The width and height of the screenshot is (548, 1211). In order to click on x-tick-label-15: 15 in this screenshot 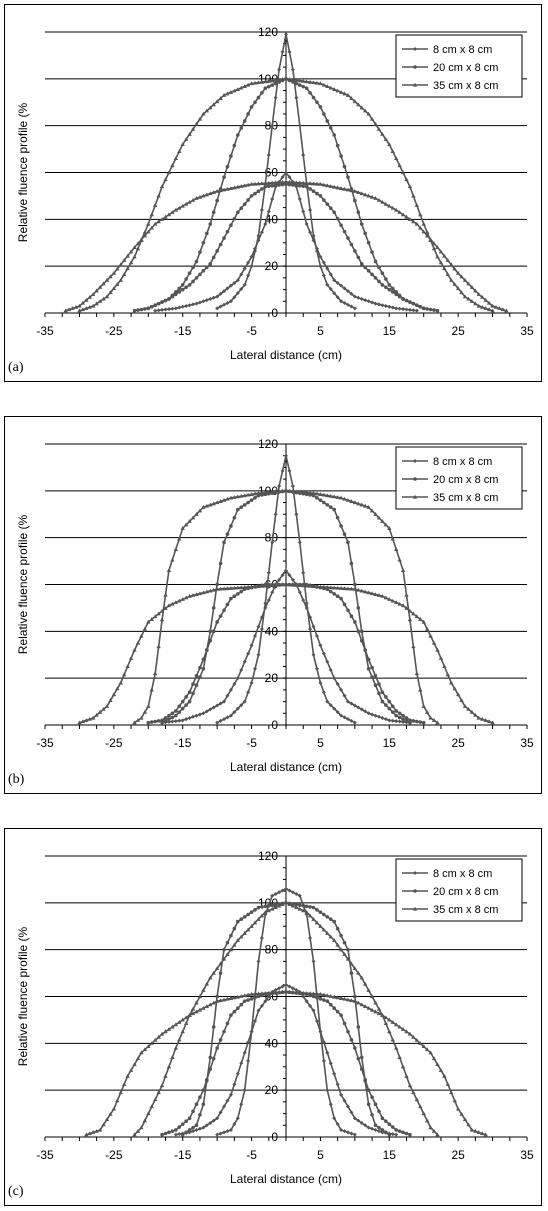, I will do `click(390, 743)`.